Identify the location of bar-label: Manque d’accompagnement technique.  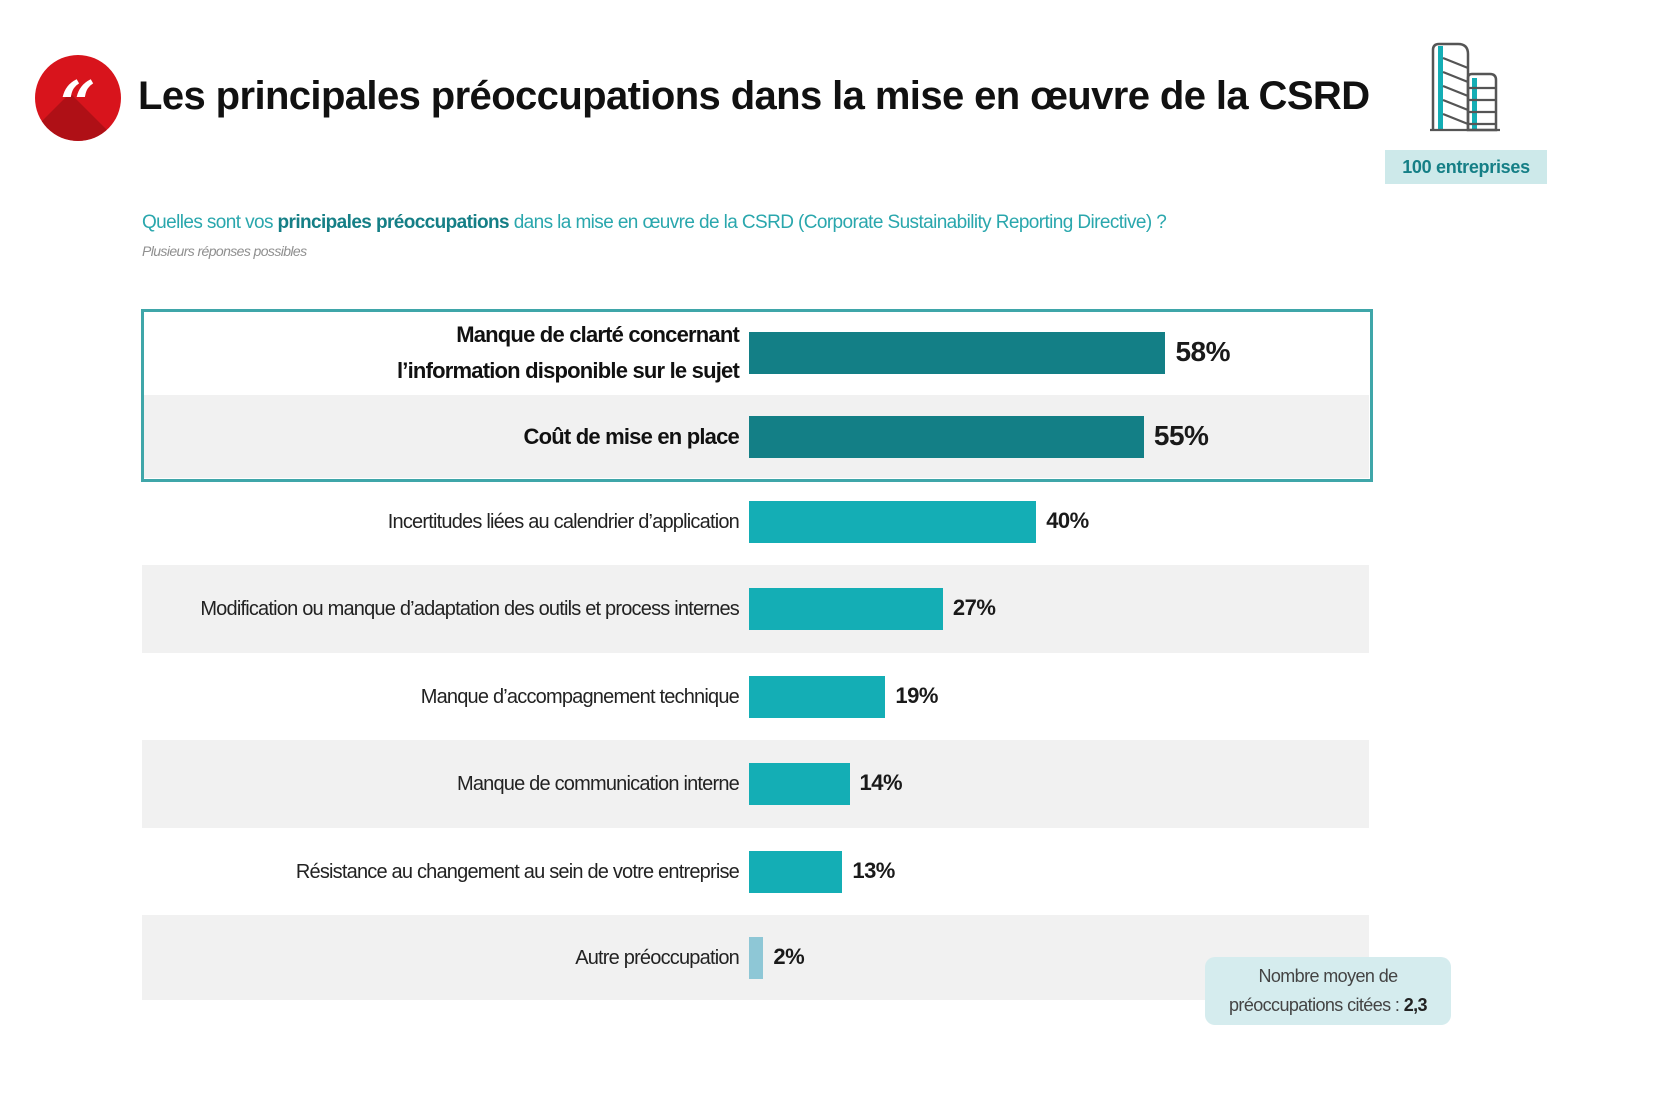
(580, 697).